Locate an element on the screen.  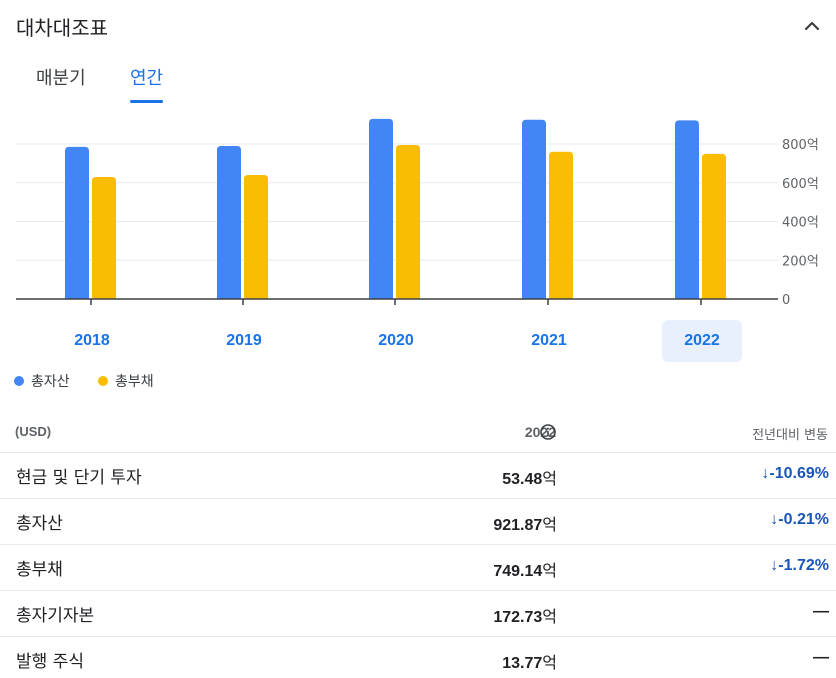
bar-total-assets-2022 is located at coordinates (687, 209).